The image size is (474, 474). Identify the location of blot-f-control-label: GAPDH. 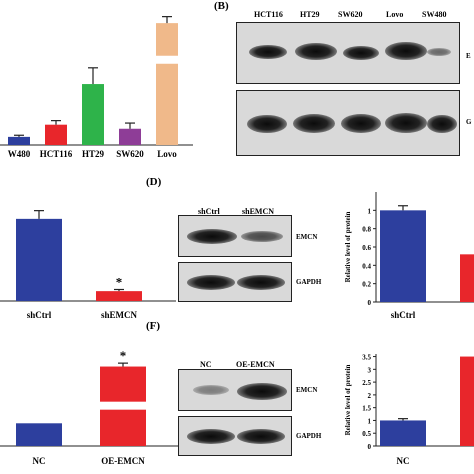
(309, 436).